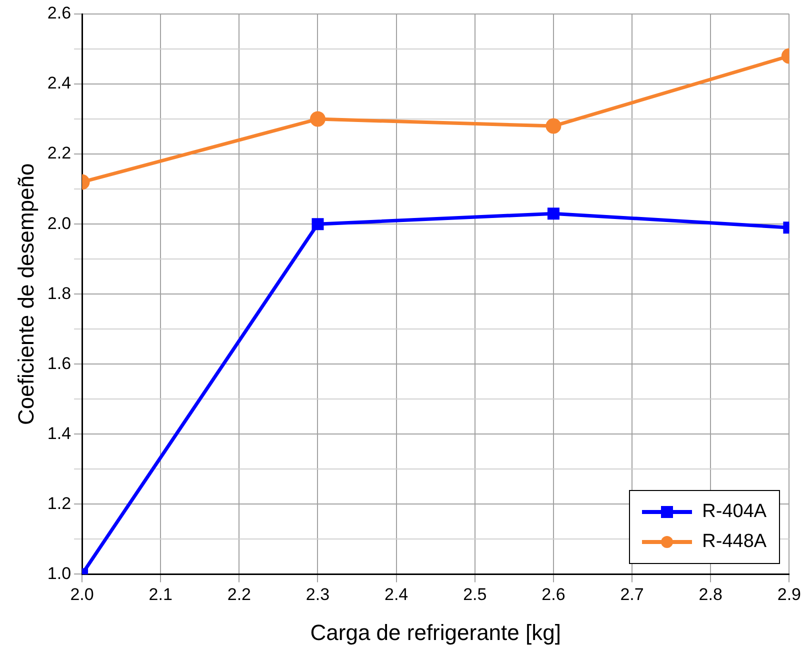 This screenshot has width=804, height=661. What do you see at coordinates (554, 594) in the screenshot?
I see `x-tick-label: 2.6` at bounding box center [554, 594].